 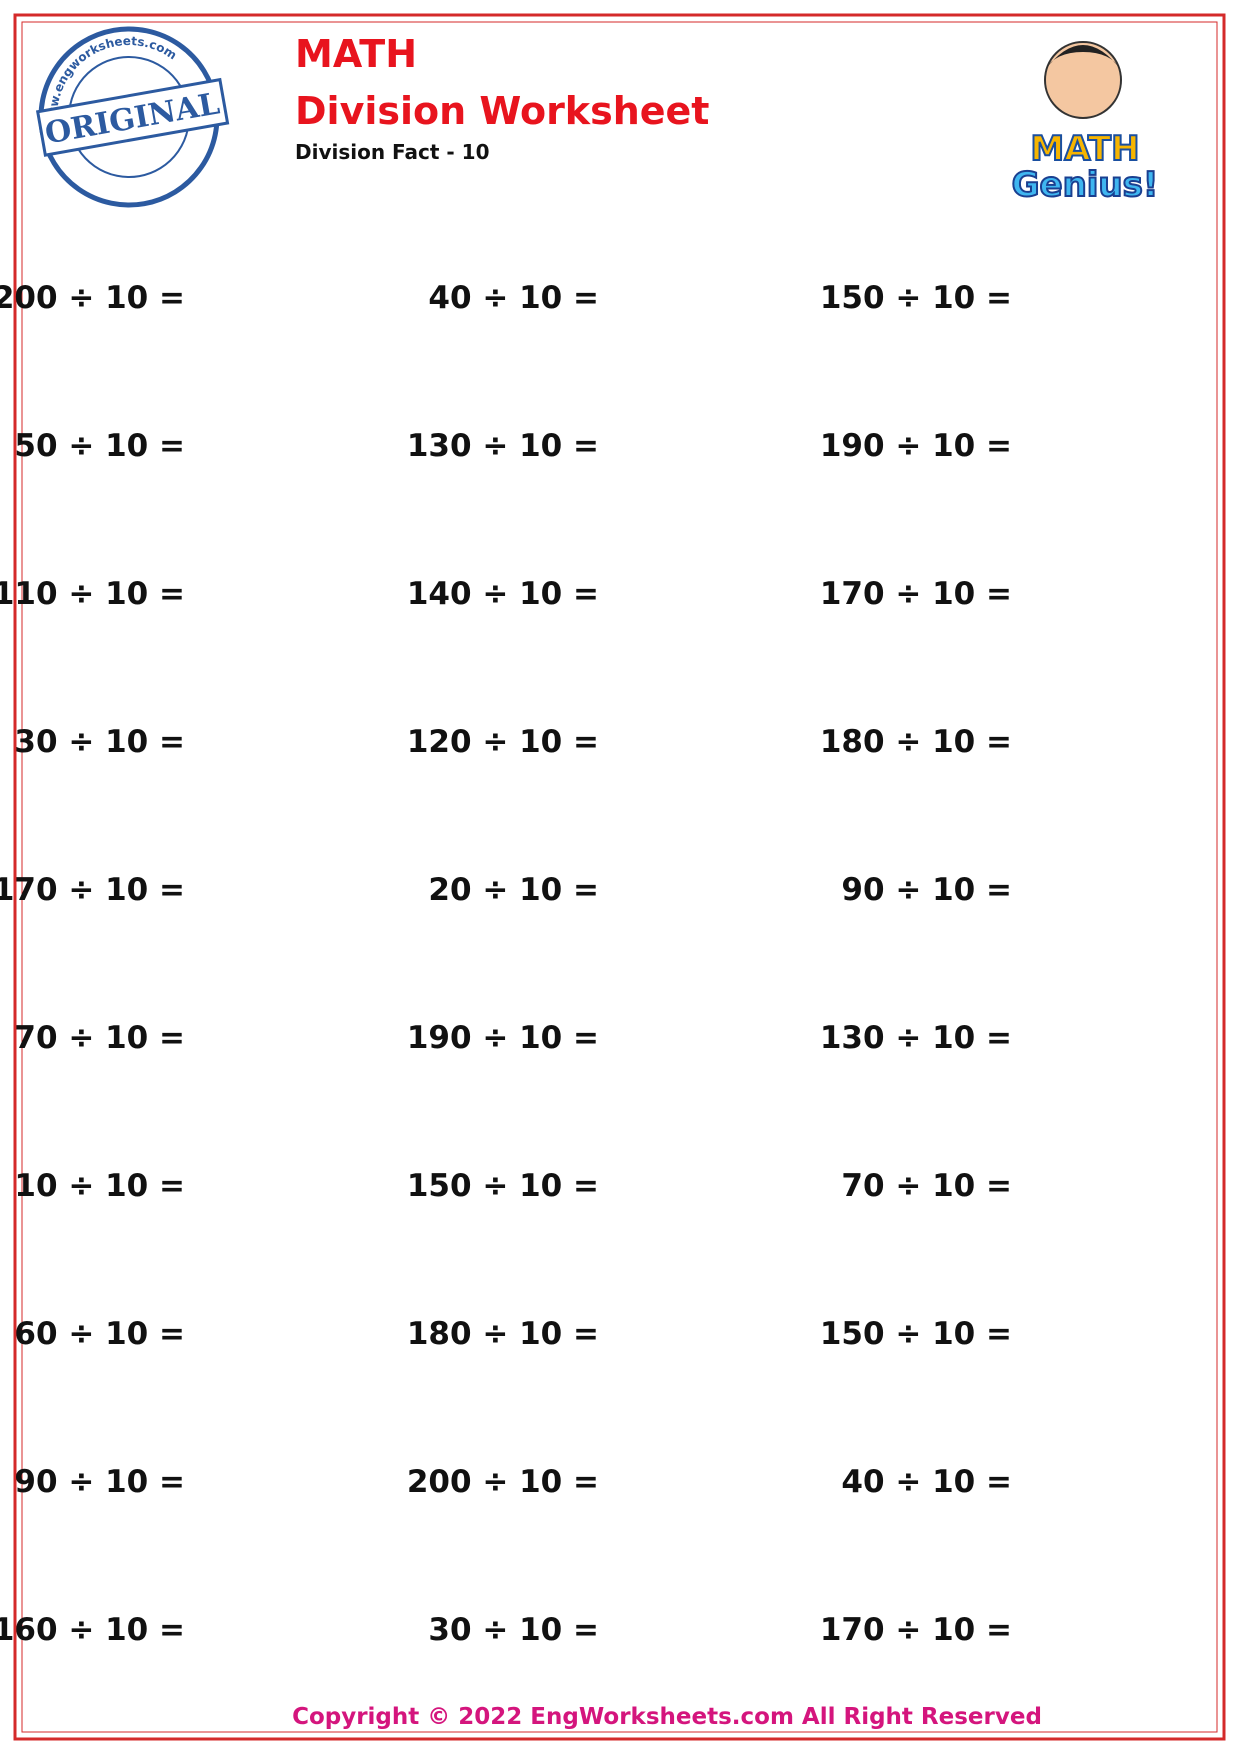 I want to click on problem: 20 ÷ 10 =, so click(x=513, y=890).